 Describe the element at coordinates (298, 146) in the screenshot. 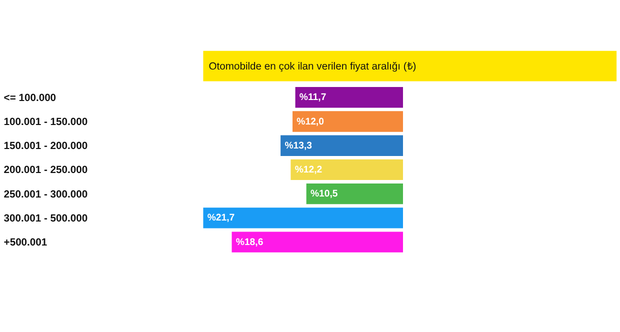

I see `data-label: %13,3` at that location.